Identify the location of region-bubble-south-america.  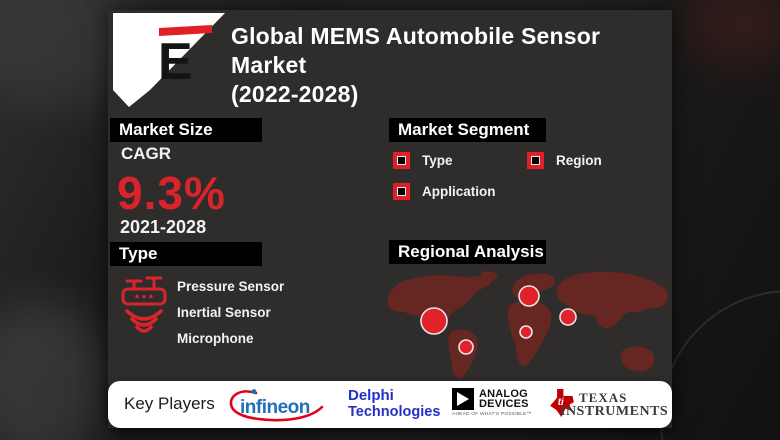
(466, 347).